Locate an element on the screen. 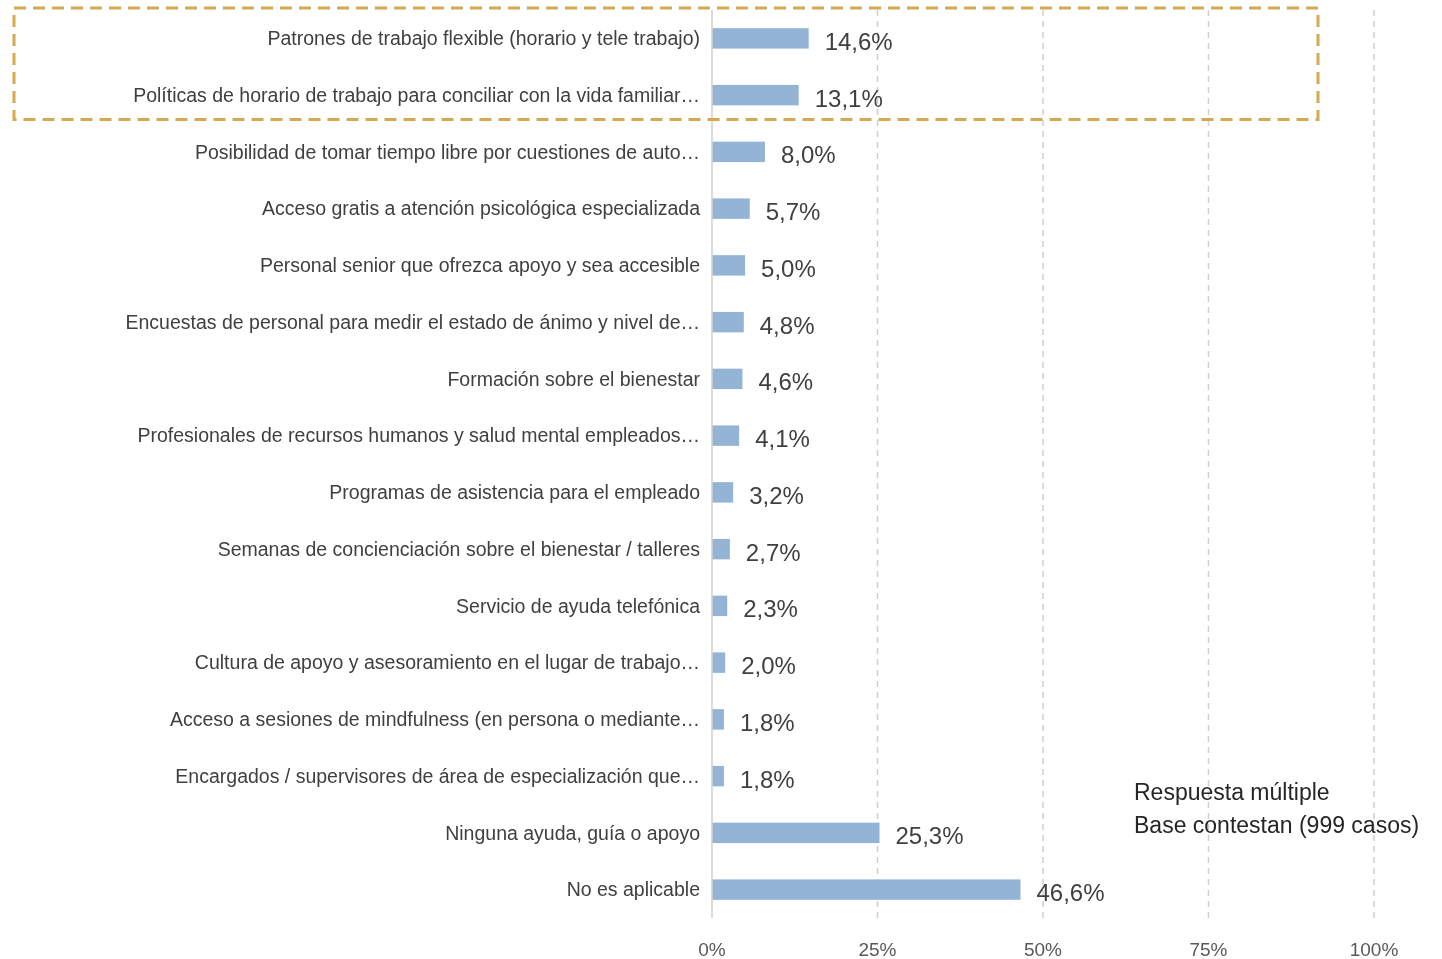 This screenshot has width=1442, height=959. data-label: 5,7% is located at coordinates (793, 212).